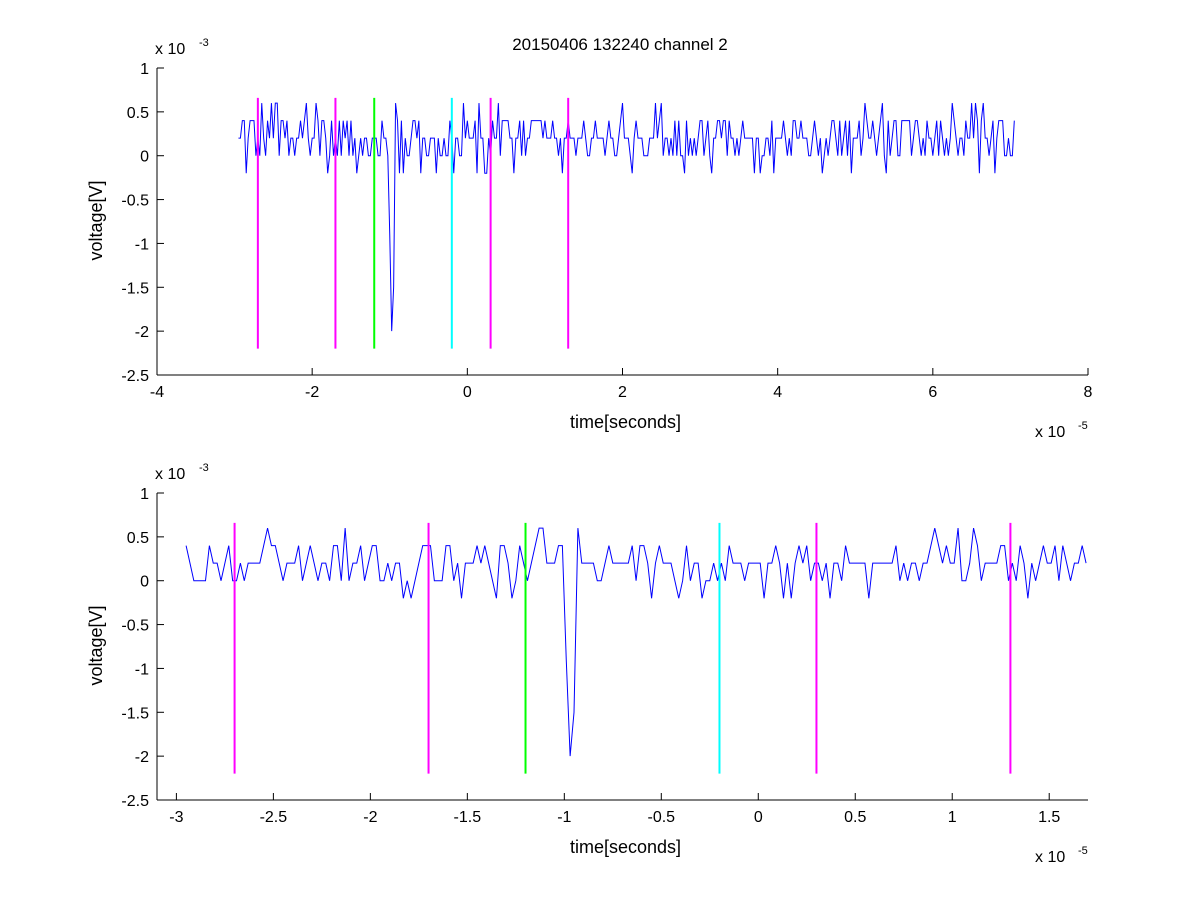  Describe the element at coordinates (142, 669) in the screenshot. I see `bottom-y-tick-label: -1` at that location.